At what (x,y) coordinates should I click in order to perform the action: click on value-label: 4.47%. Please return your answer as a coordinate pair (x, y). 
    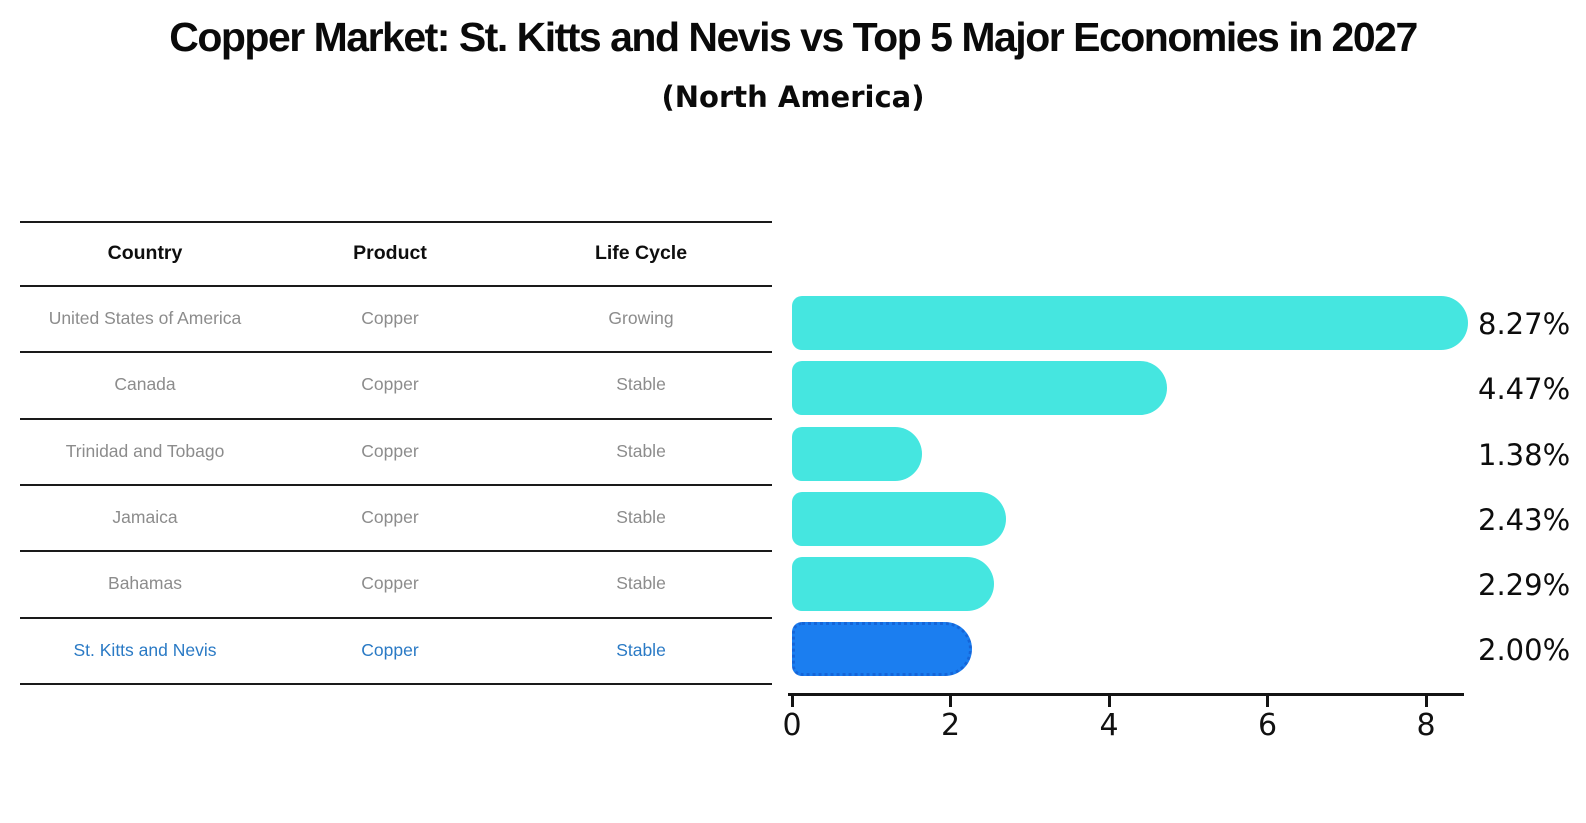
    Looking at the image, I should click on (1524, 389).